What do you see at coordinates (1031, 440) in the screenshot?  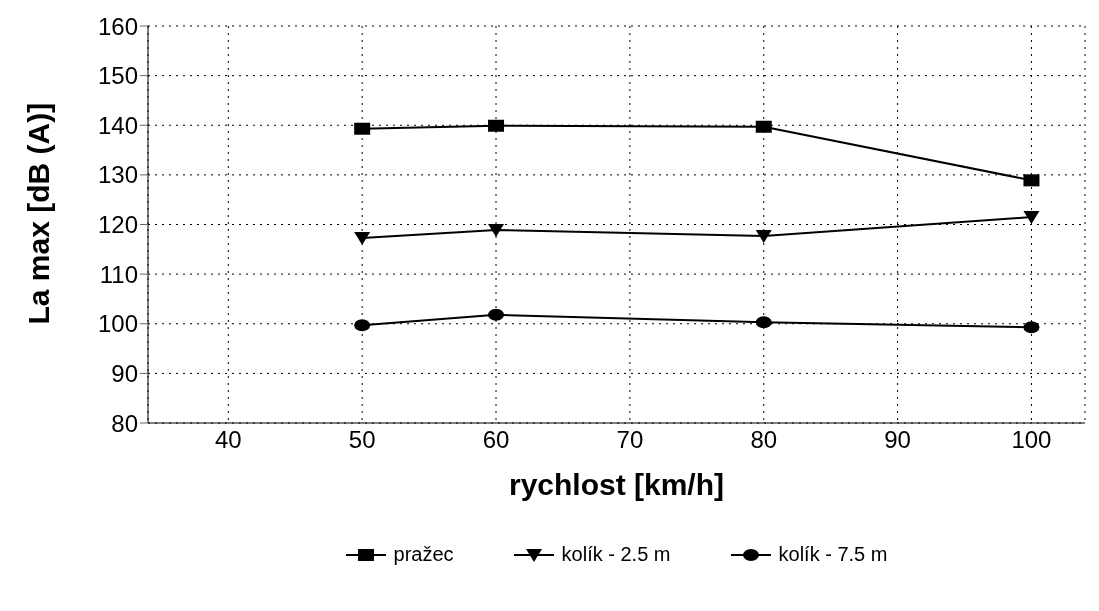 I see `x-tick-label: 100` at bounding box center [1031, 440].